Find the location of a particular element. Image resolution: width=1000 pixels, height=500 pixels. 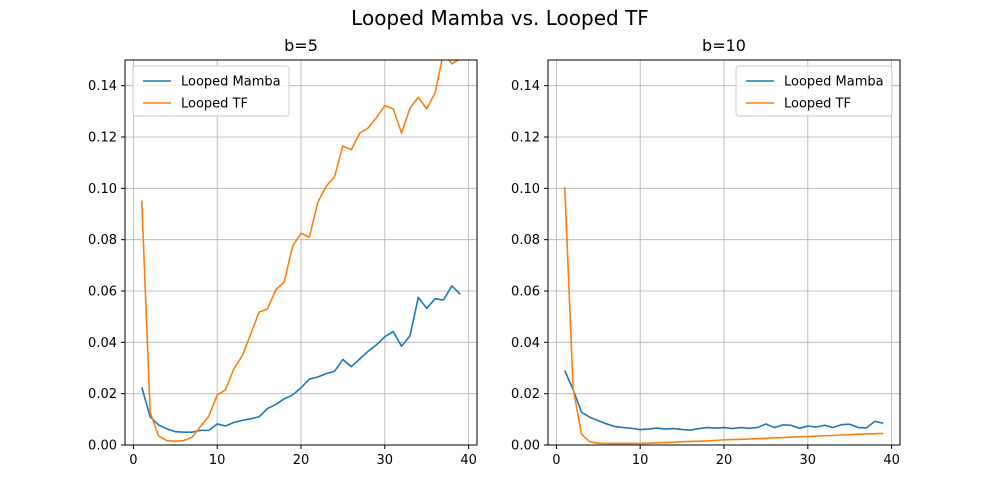

figure-suptitle: Looped Mamba vs. Looped TF is located at coordinates (500, 18).